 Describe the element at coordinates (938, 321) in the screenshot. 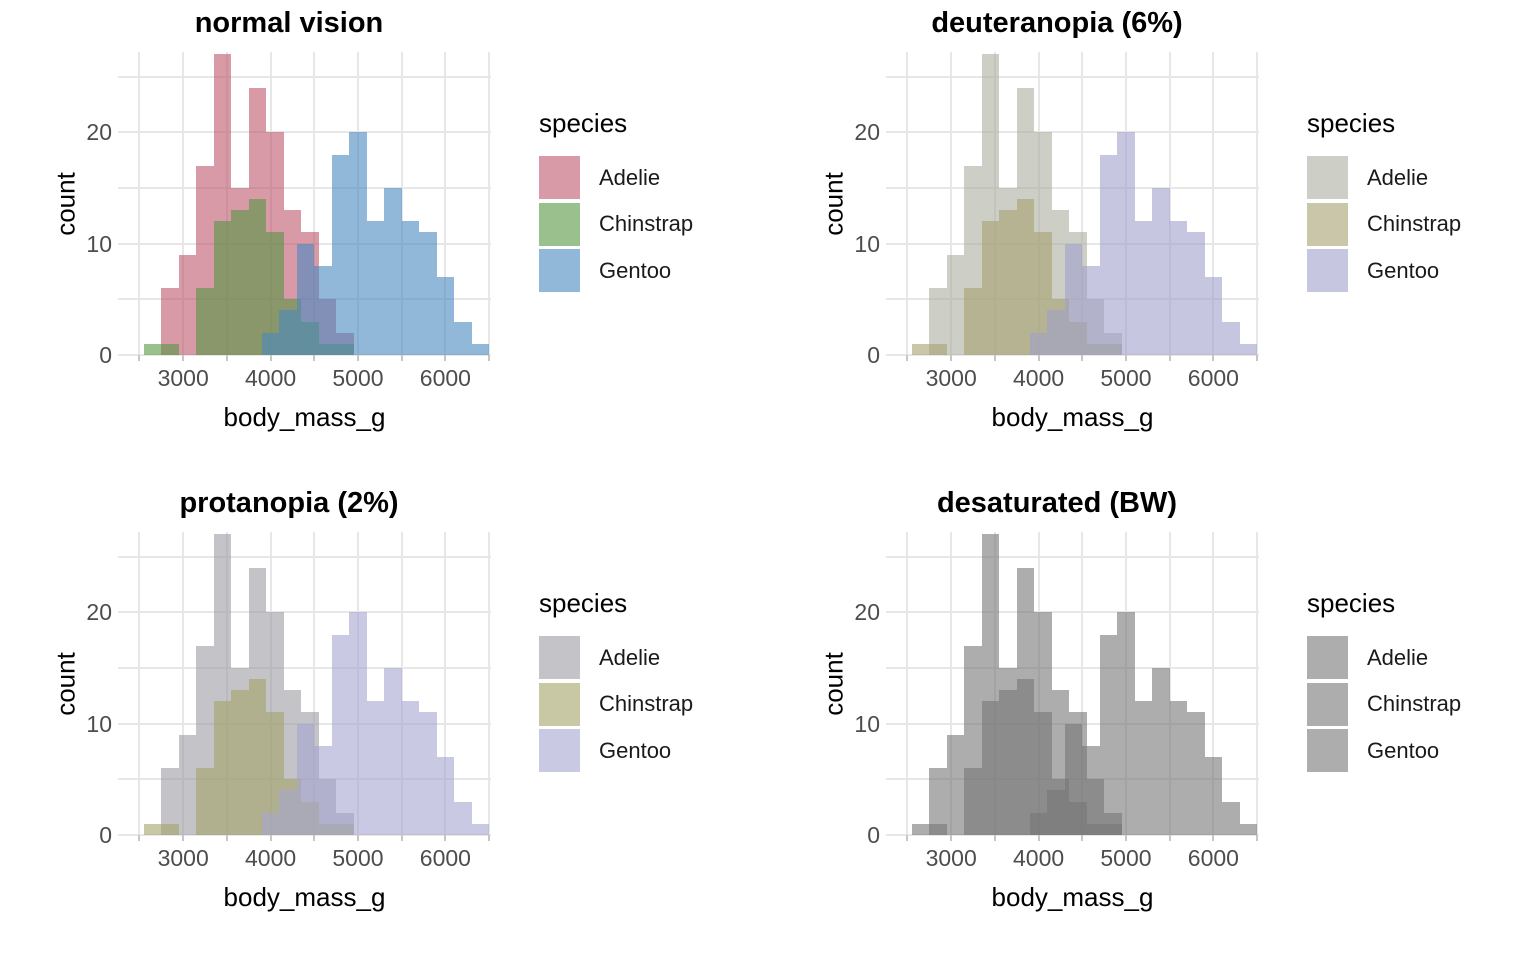

I see `histogram-bar-adelie` at that location.